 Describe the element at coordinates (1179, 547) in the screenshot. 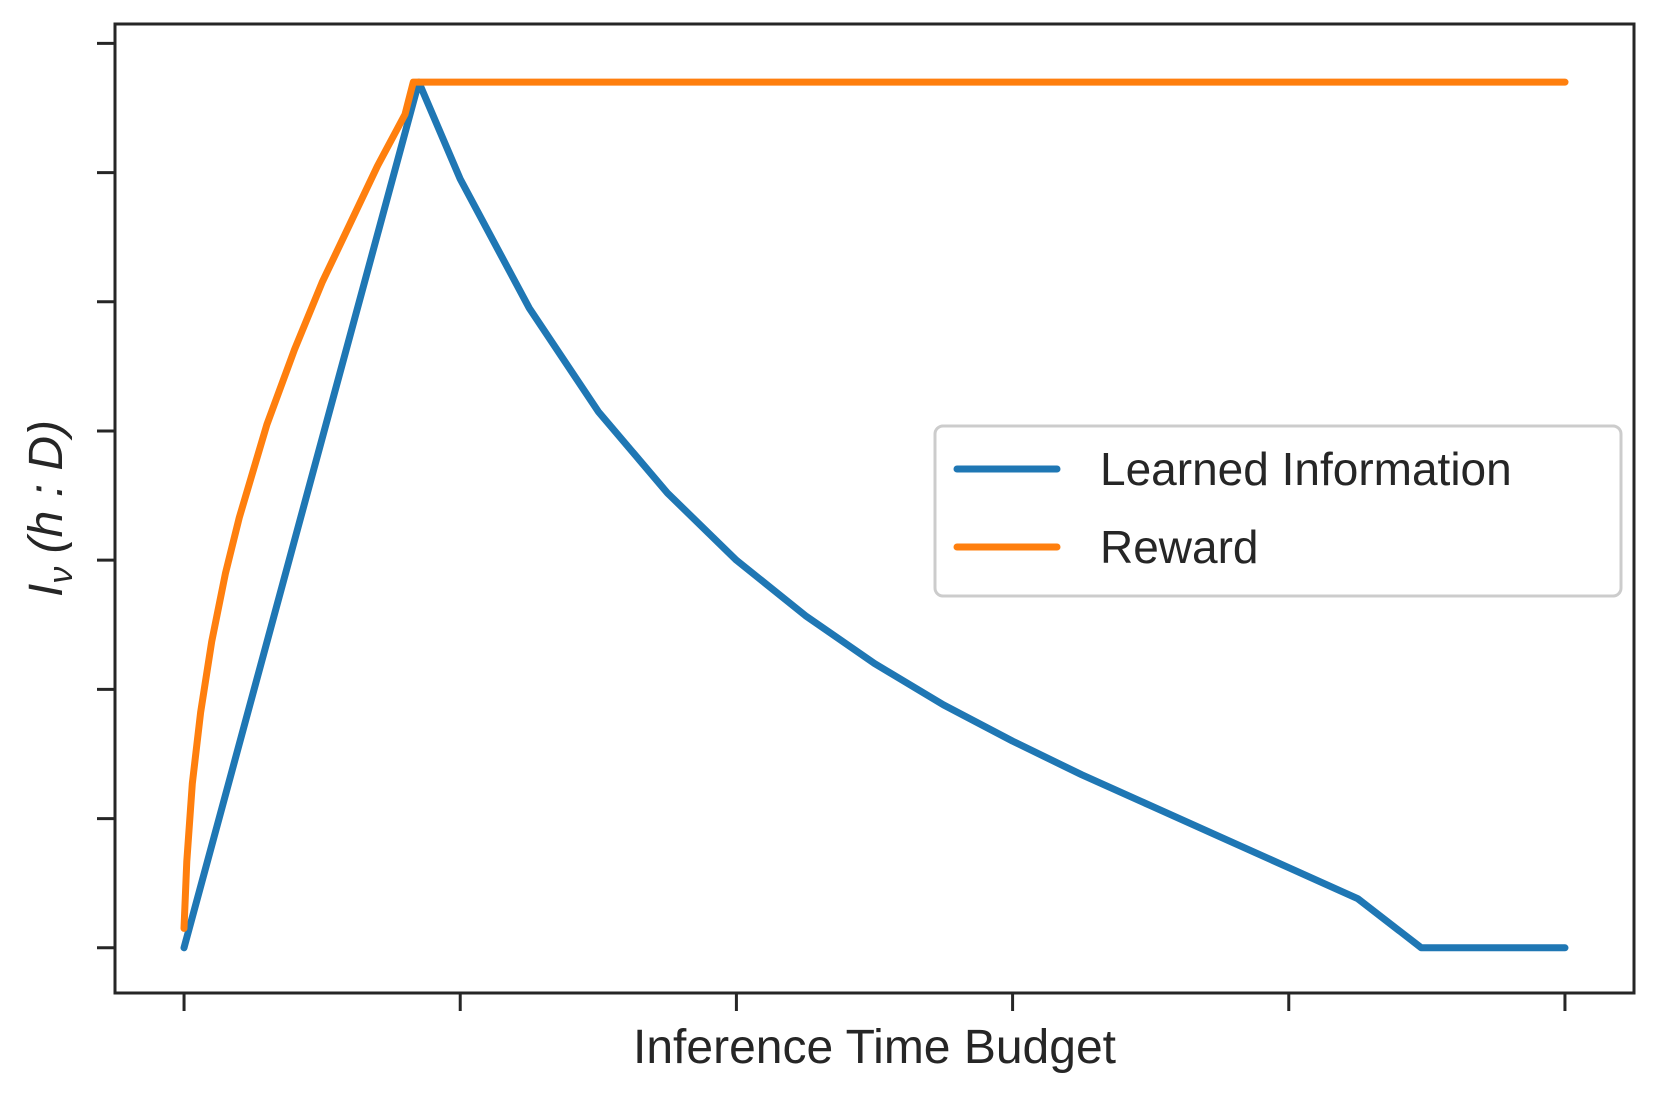

I see `legend-label-1: Reward` at that location.